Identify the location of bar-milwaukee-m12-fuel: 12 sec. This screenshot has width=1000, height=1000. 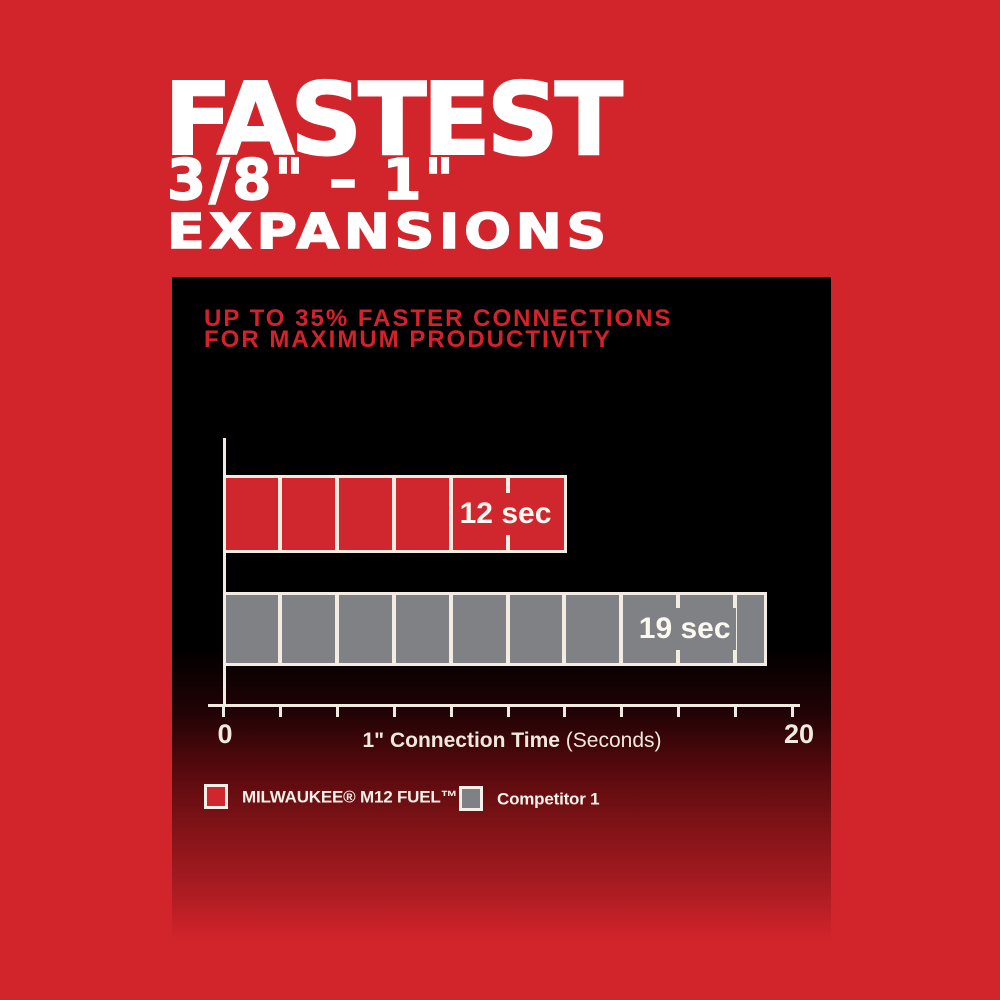
(395, 514).